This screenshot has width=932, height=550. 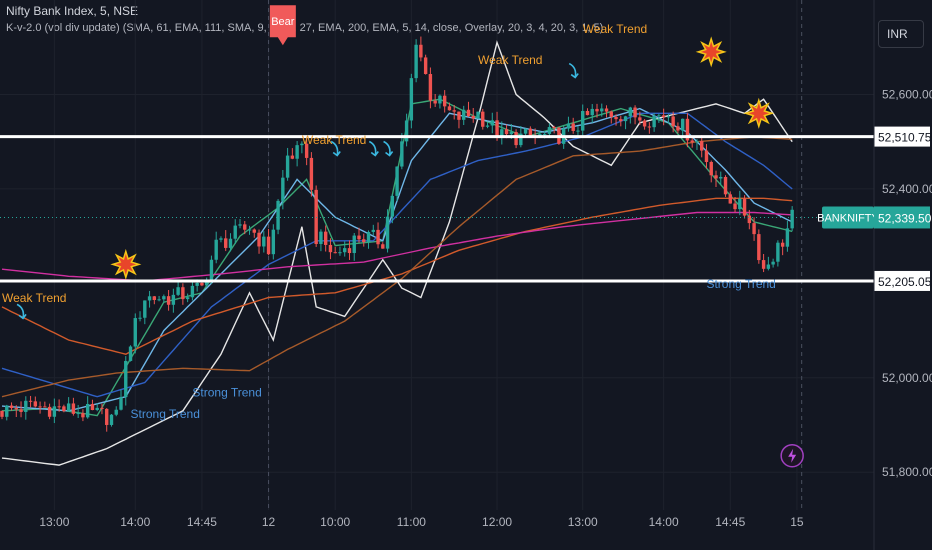 What do you see at coordinates (72, 11) in the screenshot?
I see `chart-symbol-title: Nifty Bank Index, 5, NSE` at bounding box center [72, 11].